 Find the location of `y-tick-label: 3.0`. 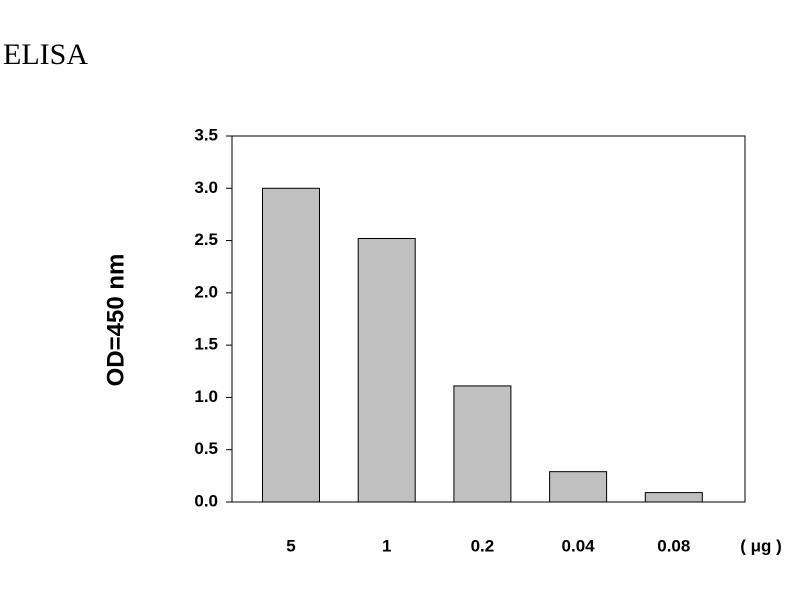

y-tick-label: 3.0 is located at coordinates (206, 187).